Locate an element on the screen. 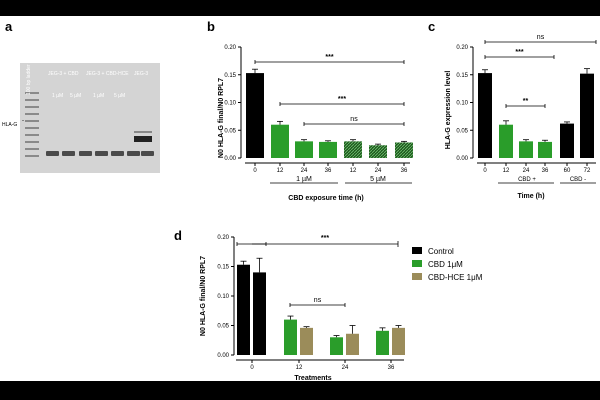  b-y-axis-label: N0 HLA-G final/N0 RPL7 is located at coordinates (221, 118).